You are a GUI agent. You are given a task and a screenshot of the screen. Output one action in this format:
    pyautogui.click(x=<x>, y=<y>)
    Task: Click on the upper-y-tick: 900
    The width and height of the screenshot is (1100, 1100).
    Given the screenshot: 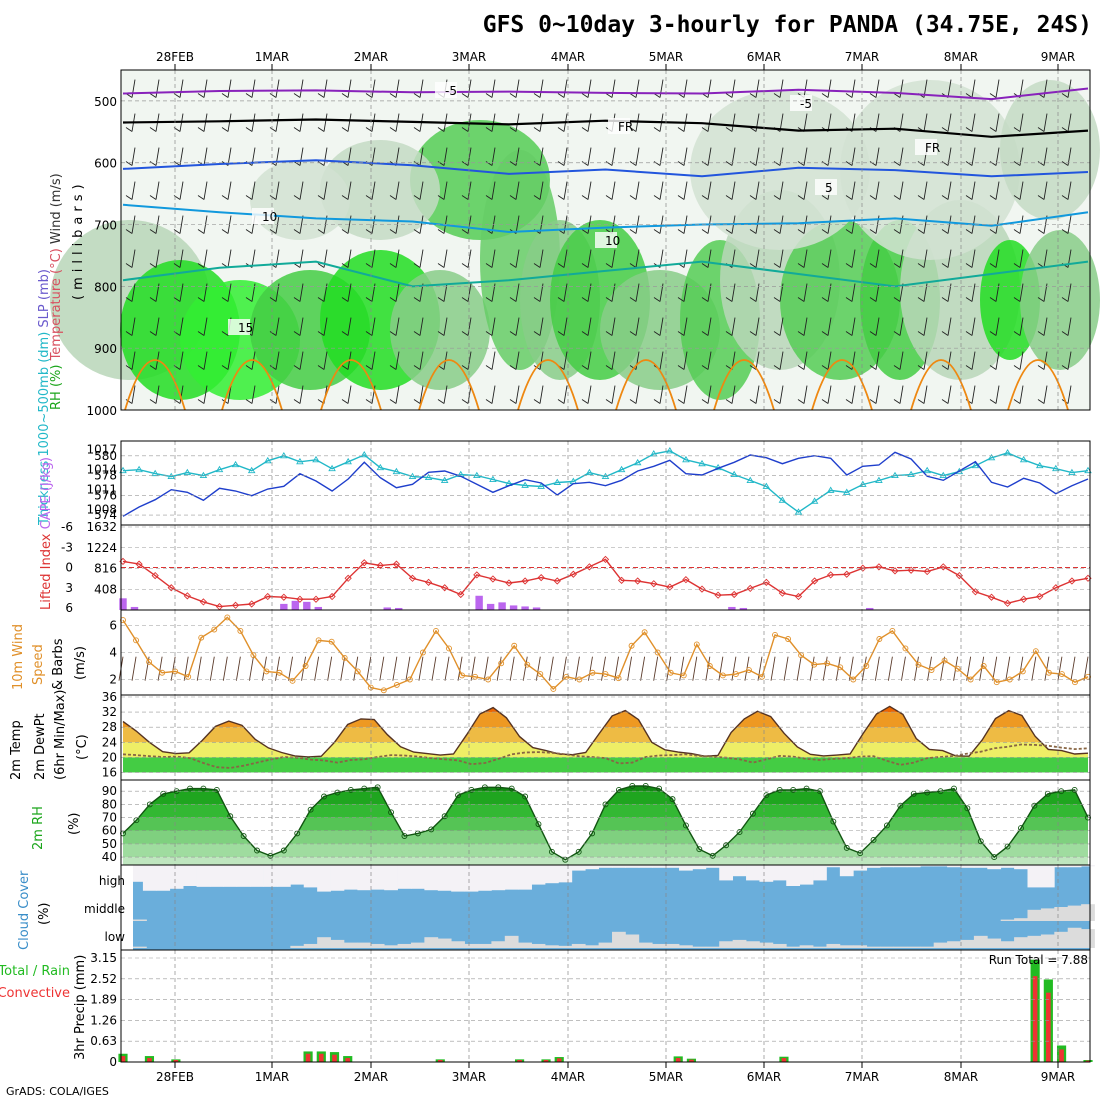 What is the action you would take?
    pyautogui.click(x=105, y=349)
    